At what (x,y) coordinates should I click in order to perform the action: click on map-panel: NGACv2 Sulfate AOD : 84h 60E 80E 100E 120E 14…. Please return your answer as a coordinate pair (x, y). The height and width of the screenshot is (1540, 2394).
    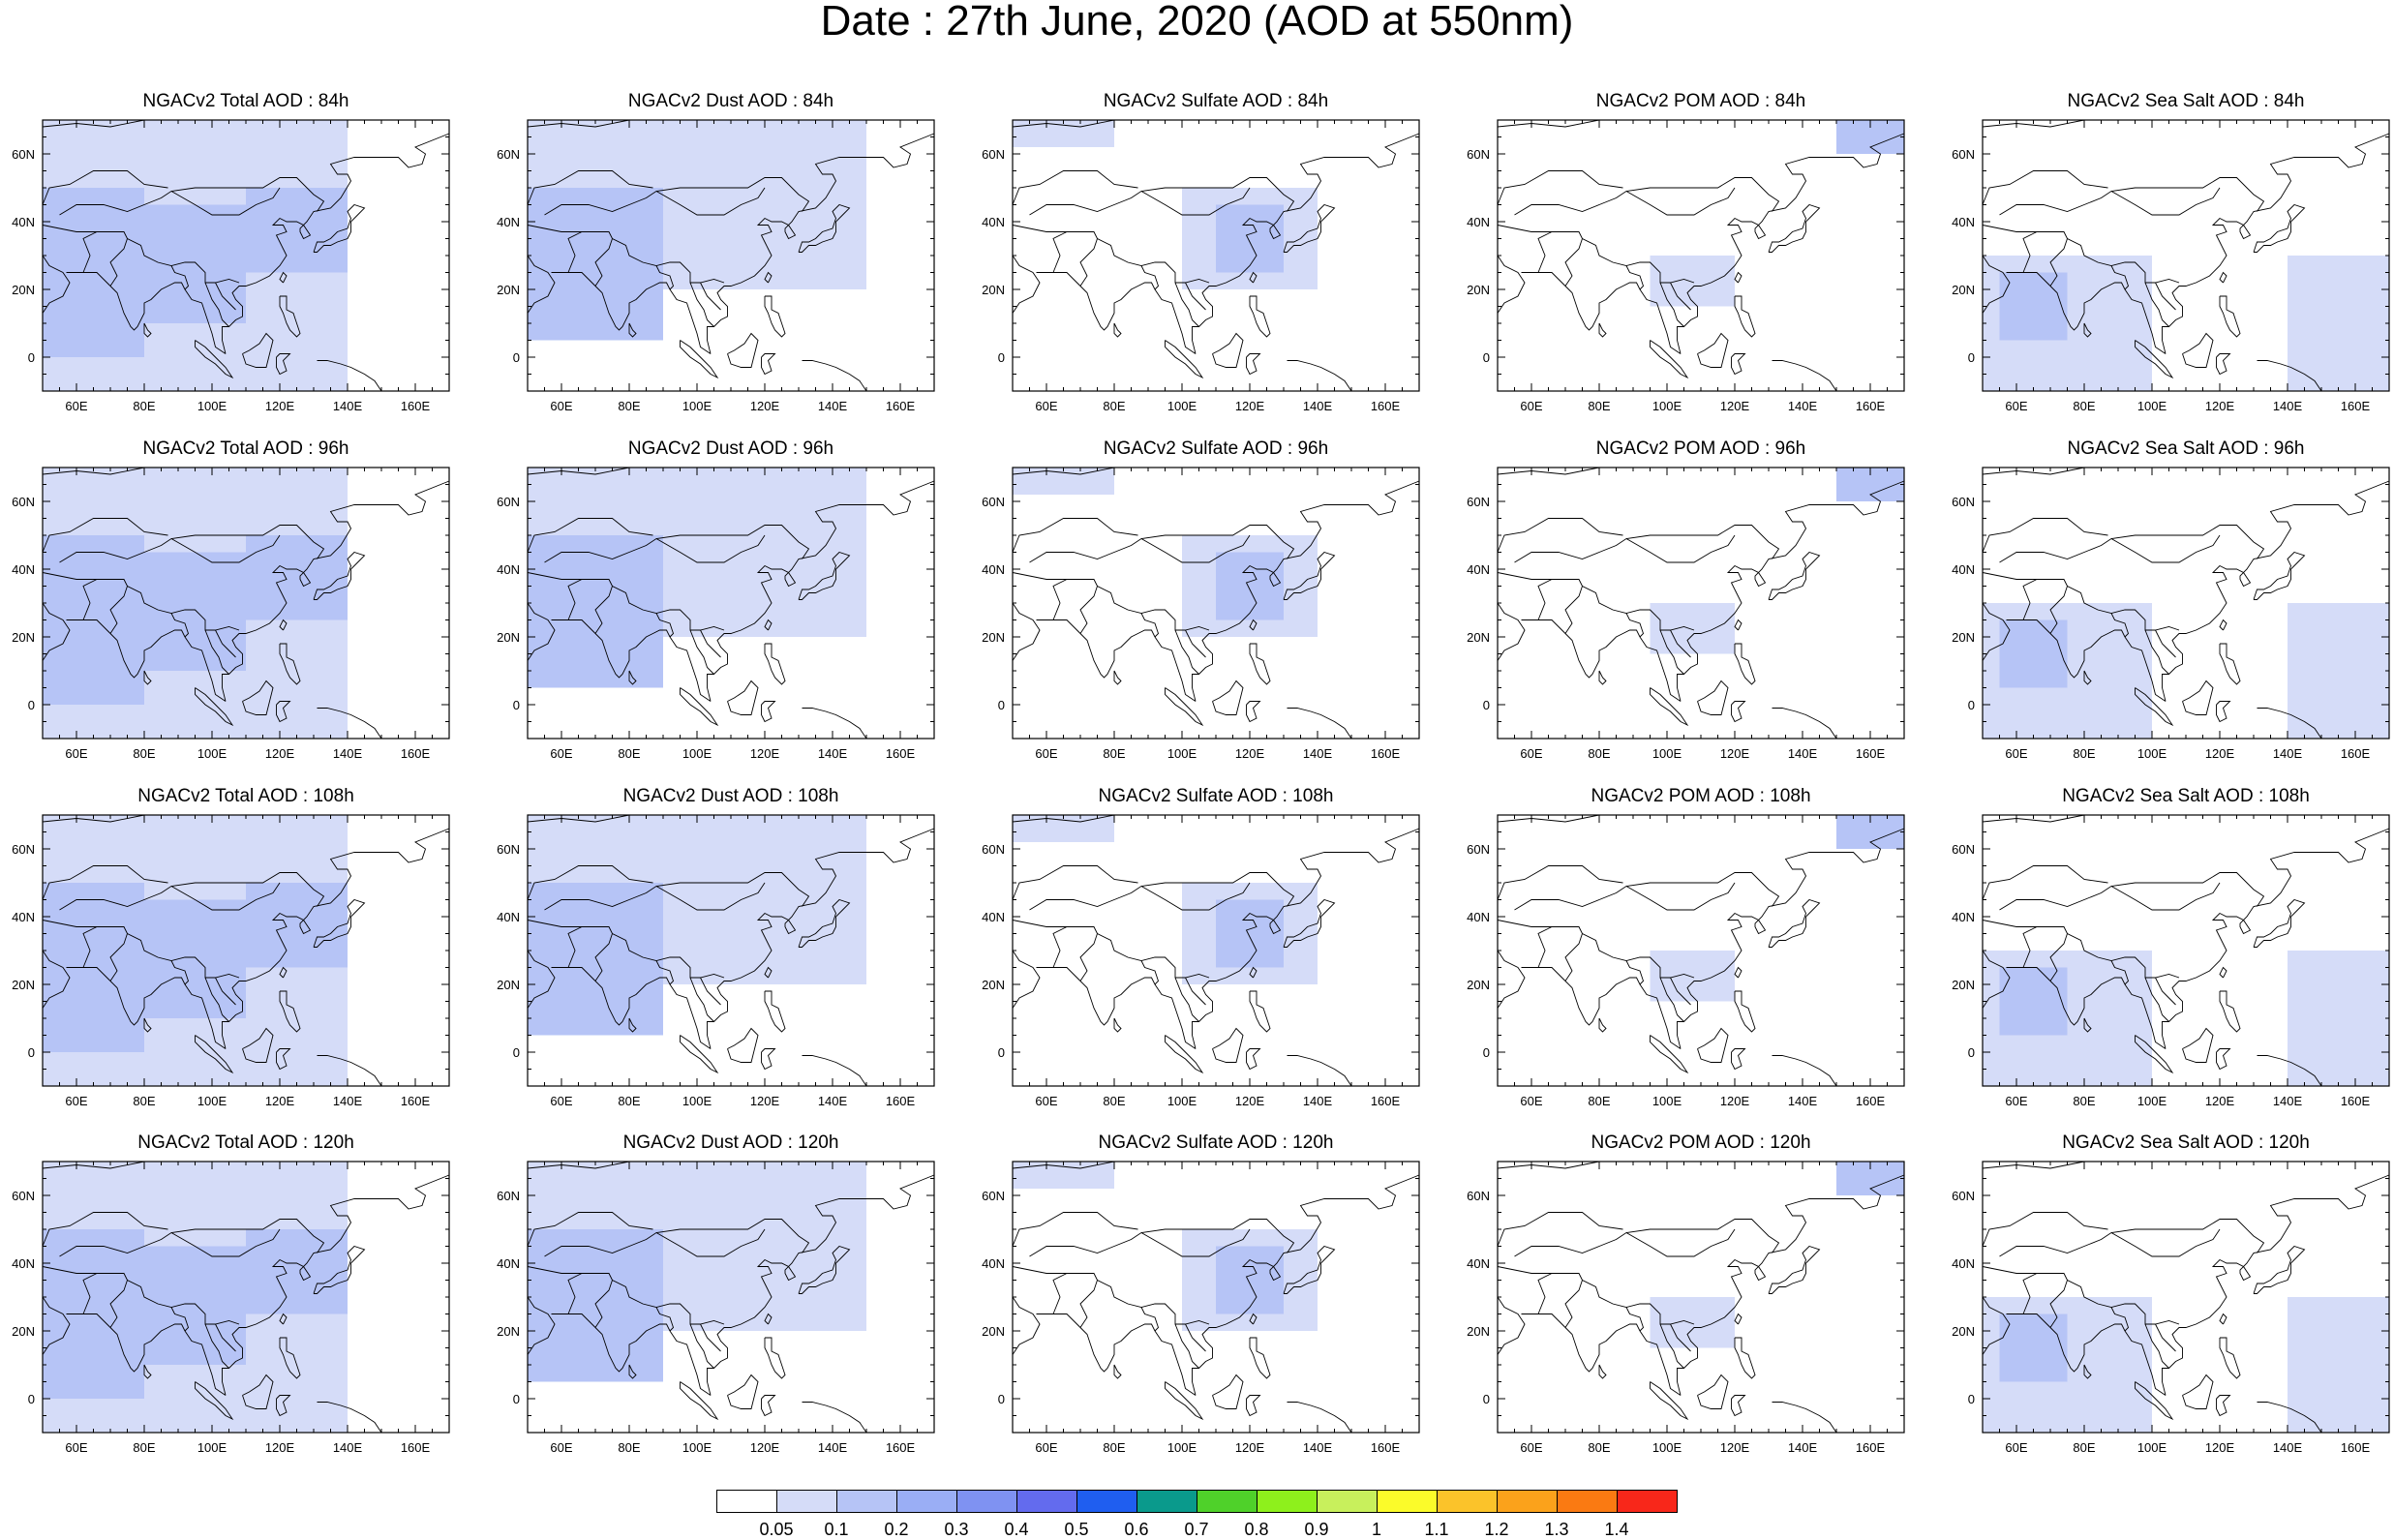
    Looking at the image, I should click on (1201, 252).